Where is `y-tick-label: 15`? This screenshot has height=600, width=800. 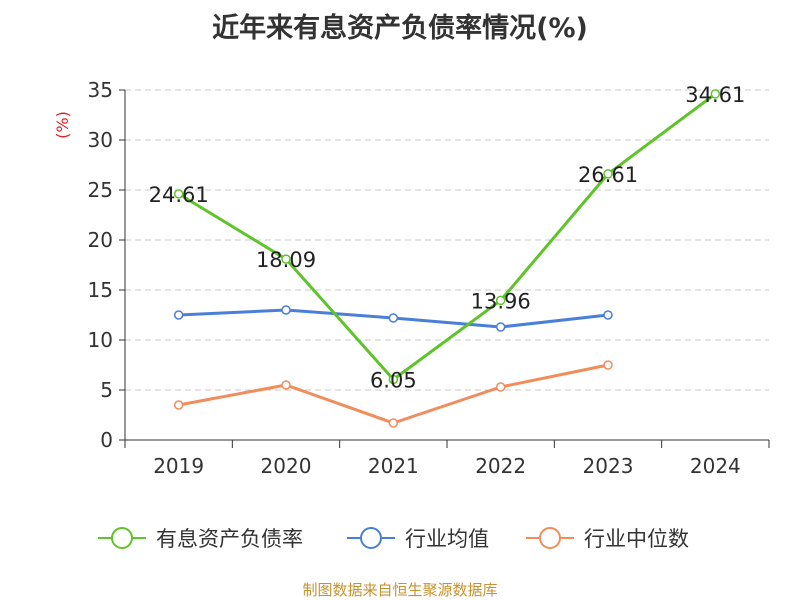 y-tick-label: 15 is located at coordinates (100, 290).